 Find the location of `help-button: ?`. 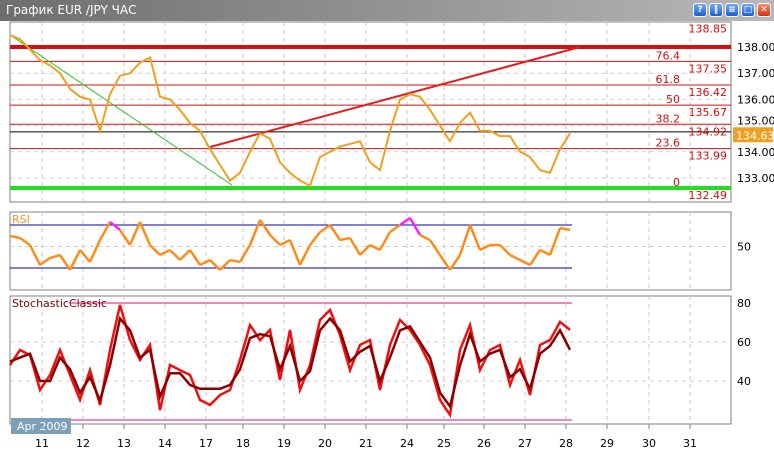

help-button: ? is located at coordinates (700, 10).